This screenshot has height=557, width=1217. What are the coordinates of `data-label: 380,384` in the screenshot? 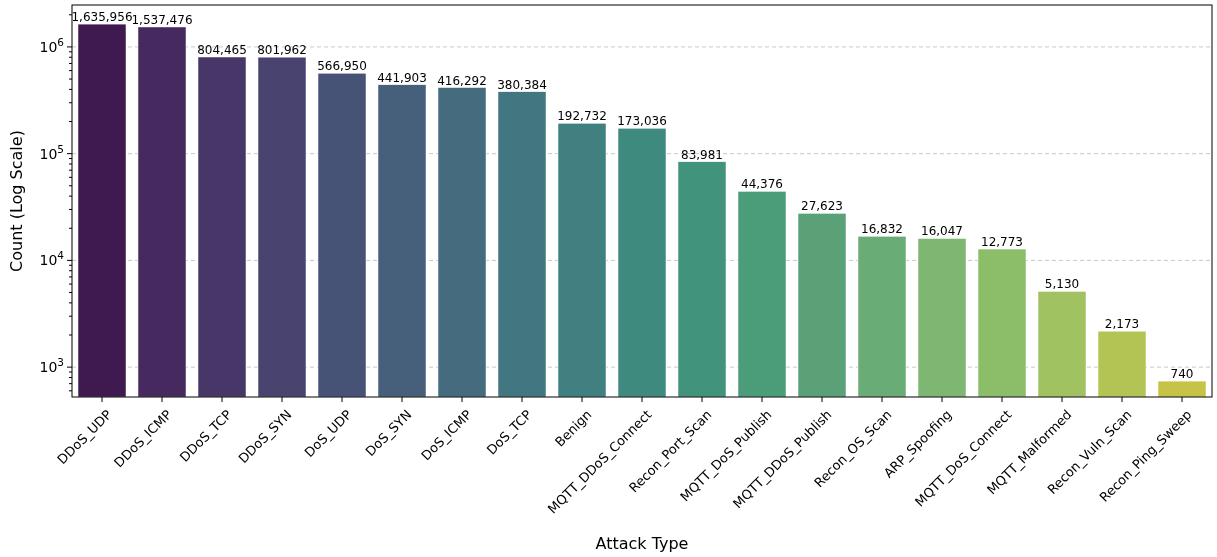 It's located at (522, 84).